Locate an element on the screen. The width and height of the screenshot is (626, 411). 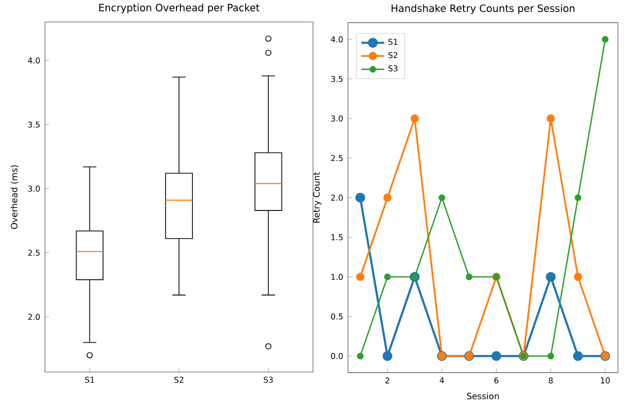
y-tick-label: 0.5 is located at coordinates (337, 316).